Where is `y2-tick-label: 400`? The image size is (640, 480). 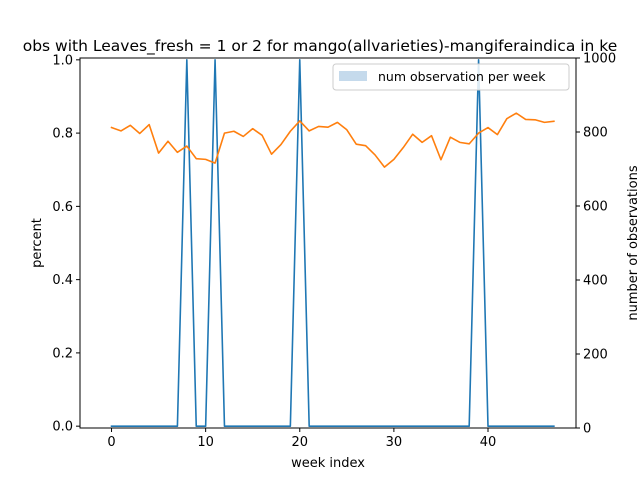 y2-tick-label: 400 is located at coordinates (595, 281).